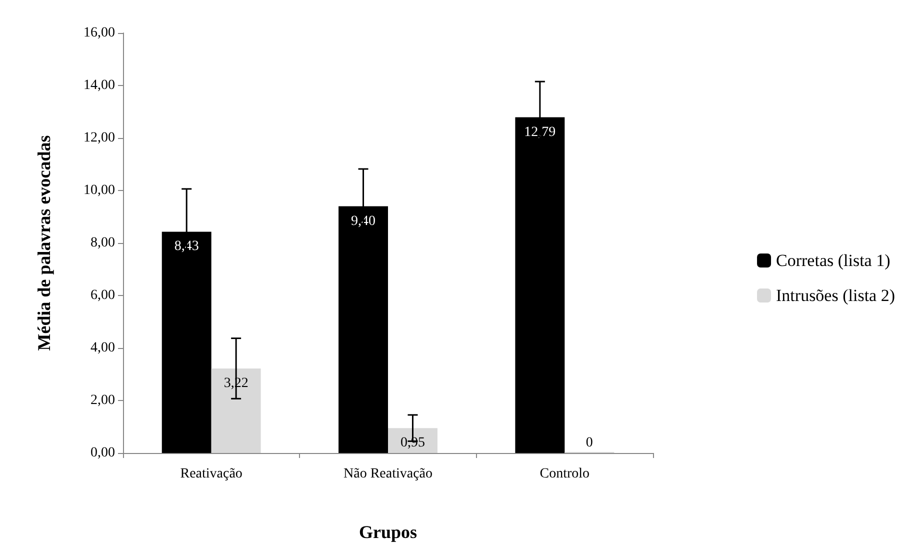  I want to click on x-axis-title: Grupos, so click(388, 532).